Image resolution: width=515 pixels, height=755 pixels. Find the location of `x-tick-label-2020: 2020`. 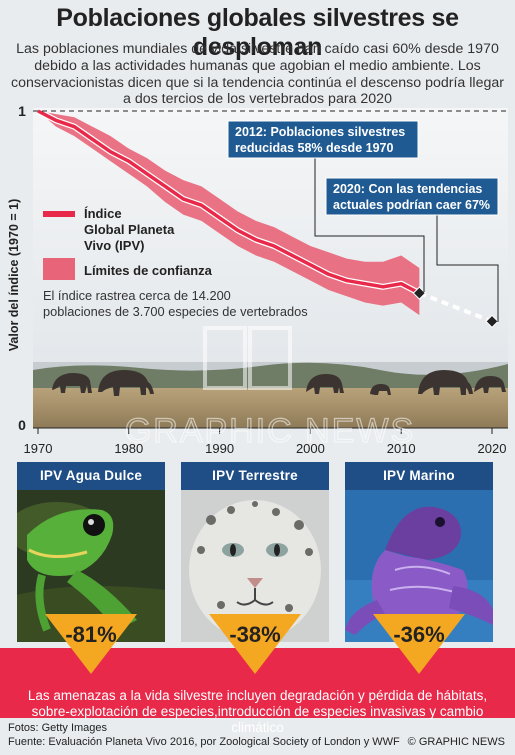

x-tick-label-2020: 2020 is located at coordinates (492, 448).